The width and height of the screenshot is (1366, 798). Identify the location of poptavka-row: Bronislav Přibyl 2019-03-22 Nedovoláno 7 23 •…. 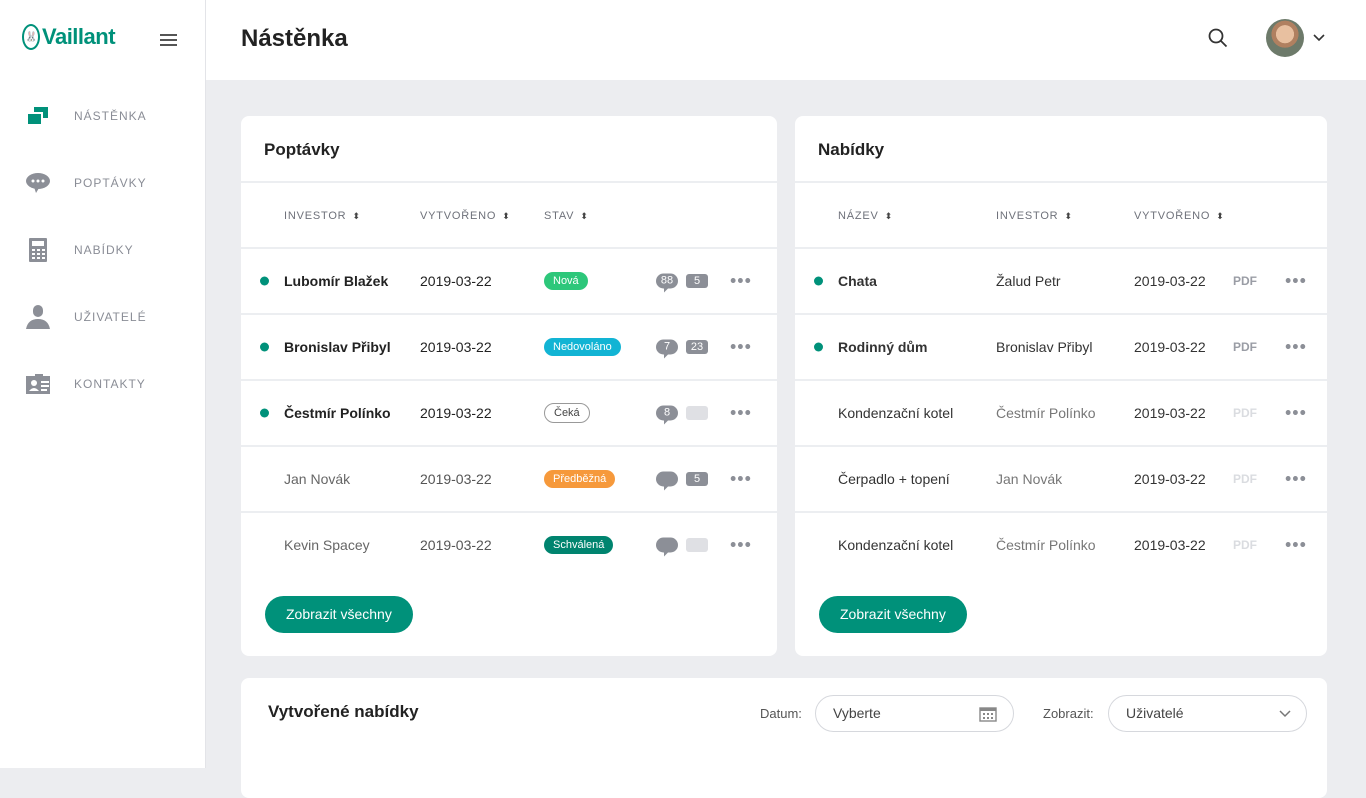
(509, 346).